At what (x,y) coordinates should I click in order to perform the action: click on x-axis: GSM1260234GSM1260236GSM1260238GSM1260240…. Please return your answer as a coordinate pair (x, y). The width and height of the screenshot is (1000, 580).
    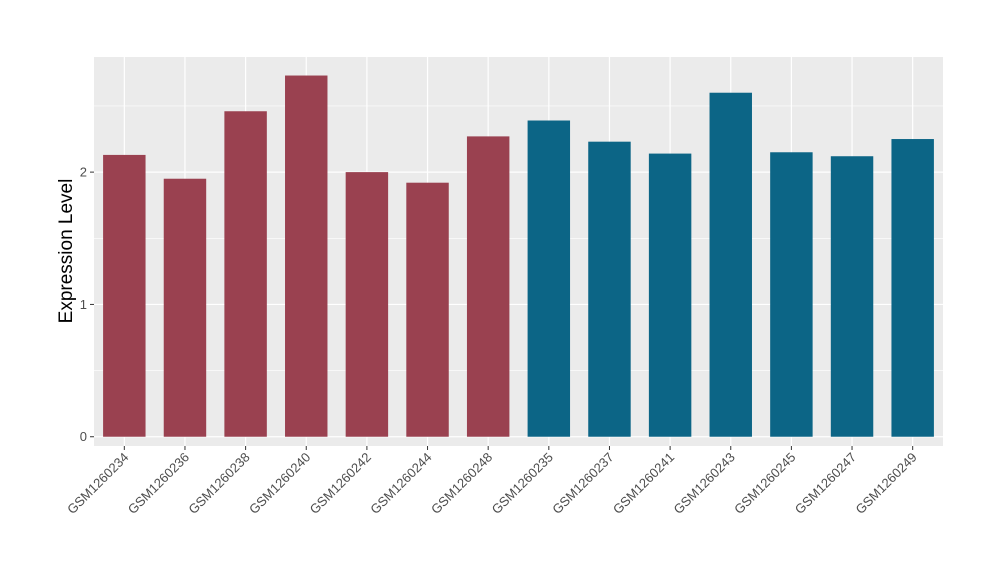
    Looking at the image, I should click on (492, 481).